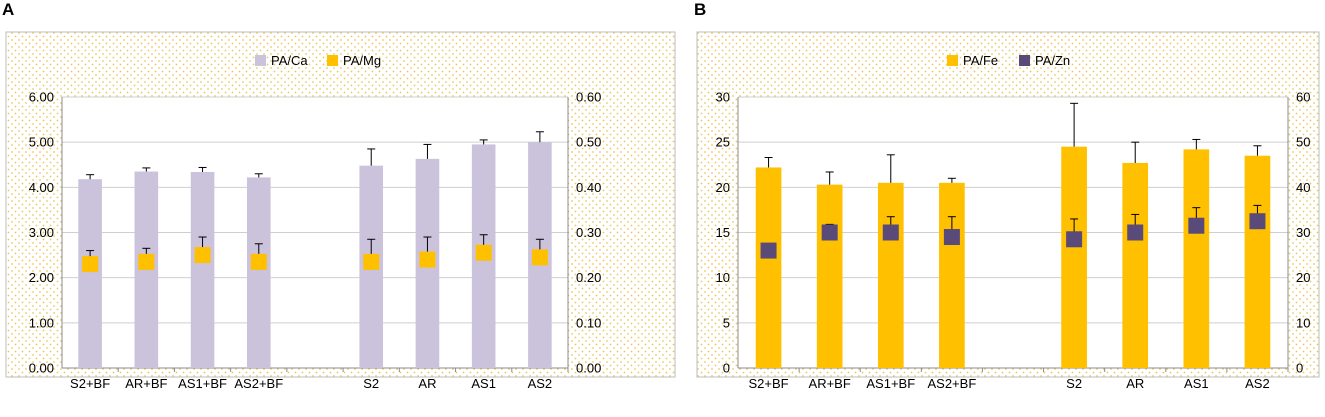  Describe the element at coordinates (588, 142) in the screenshot. I see `right-tick-label: 0.50` at that location.